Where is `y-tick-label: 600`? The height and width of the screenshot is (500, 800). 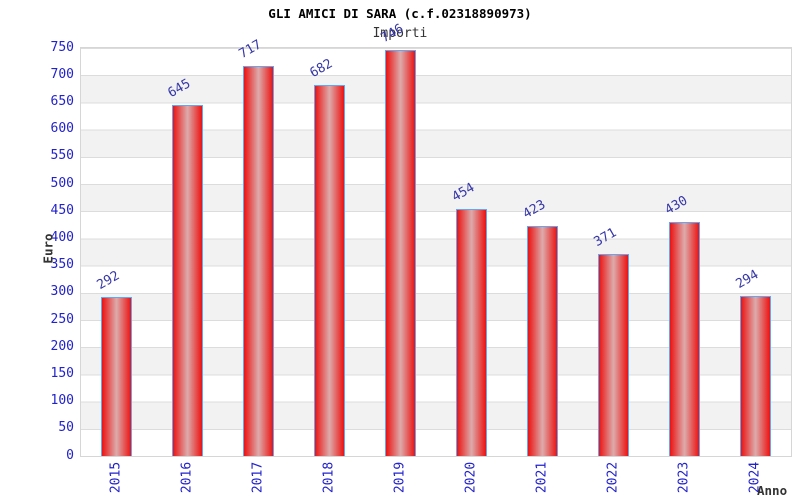
y-tick-label: 600 is located at coordinates (62, 129).